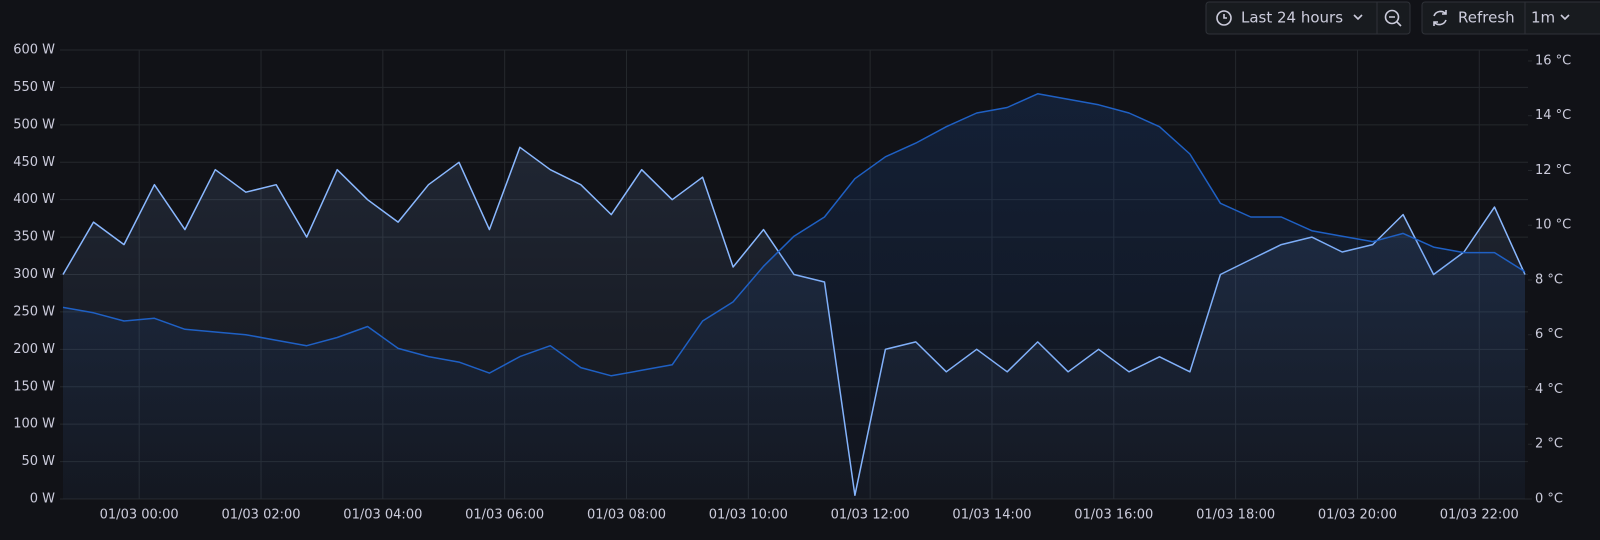 The image size is (1600, 540). I want to click on x-tick-label: 01/03 16:00, so click(1113, 515).